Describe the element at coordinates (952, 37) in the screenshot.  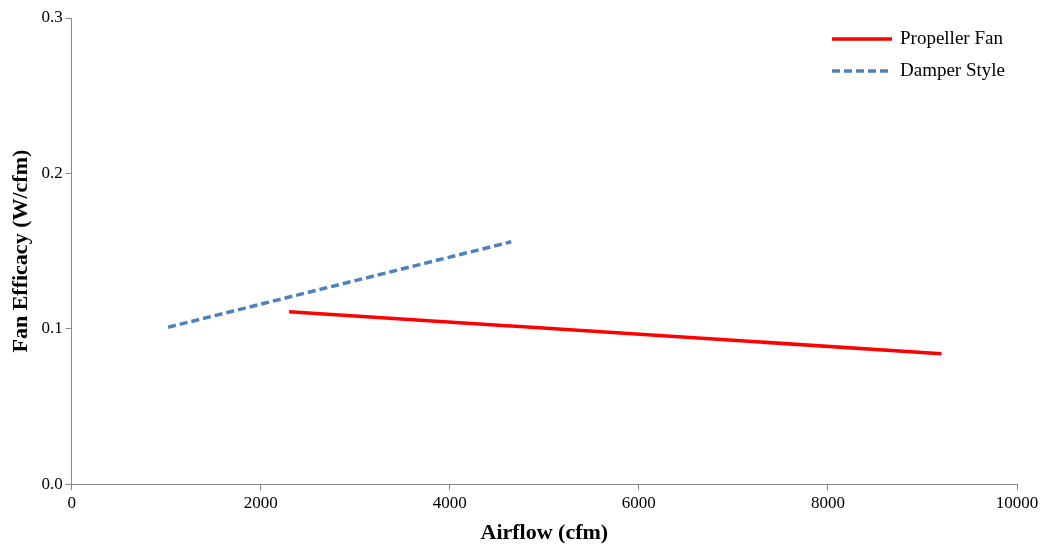
I see `legend-label: Propeller Fan` at that location.